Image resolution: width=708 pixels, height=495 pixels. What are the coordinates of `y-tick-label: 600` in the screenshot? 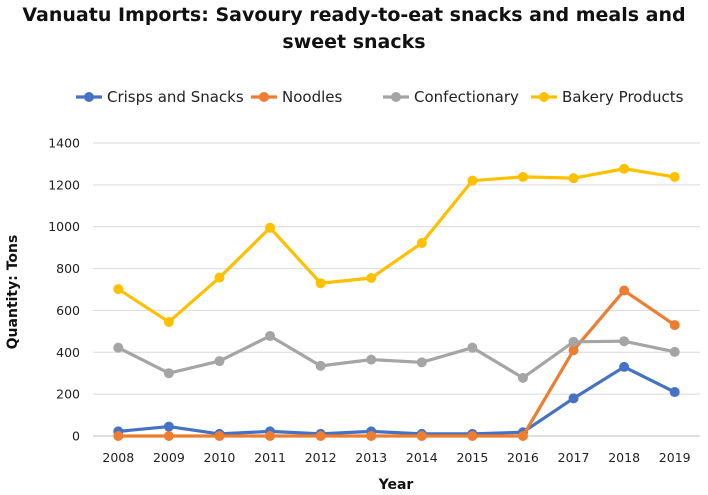 It's located at (68, 310).